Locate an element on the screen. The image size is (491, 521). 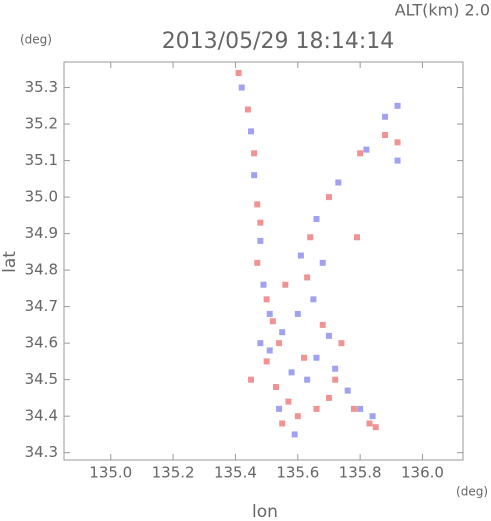
y-tick-label: 34.9 is located at coordinates (41, 233).